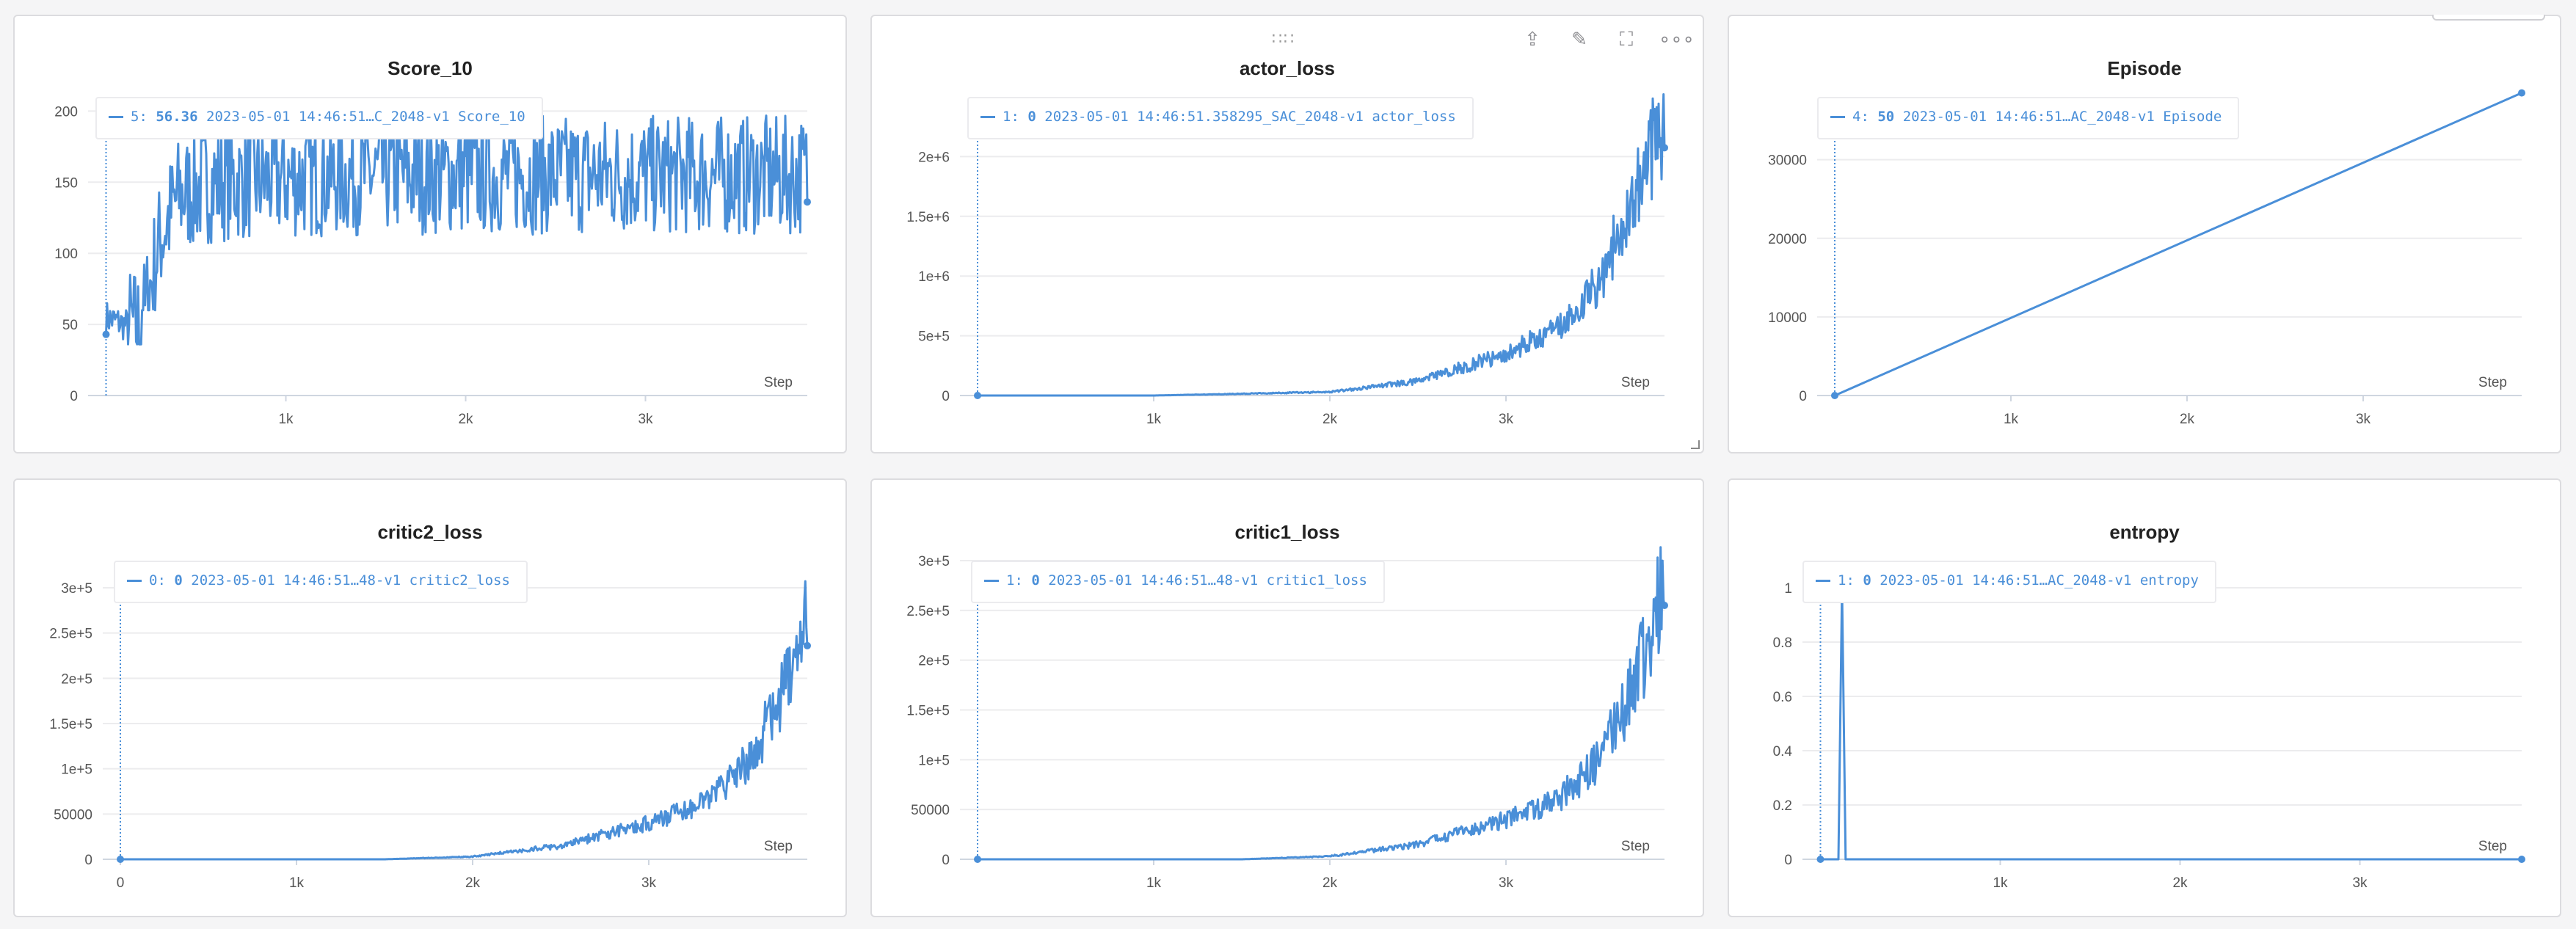 Image resolution: width=2576 pixels, height=929 pixels. I want to click on y-tick-label: 2e+6, so click(934, 157).